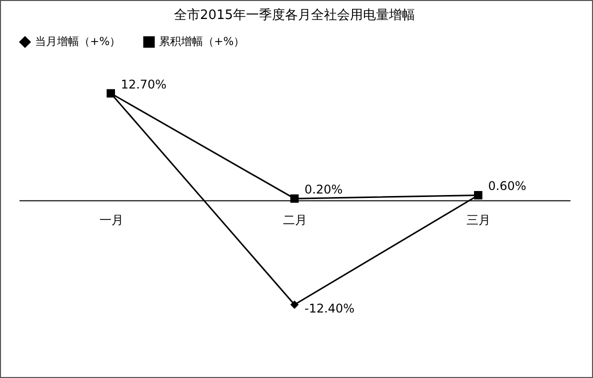 The height and width of the screenshot is (378, 593). Describe the element at coordinates (78, 41) in the screenshot. I see `legend-label: 当月增幅（+%）` at that location.